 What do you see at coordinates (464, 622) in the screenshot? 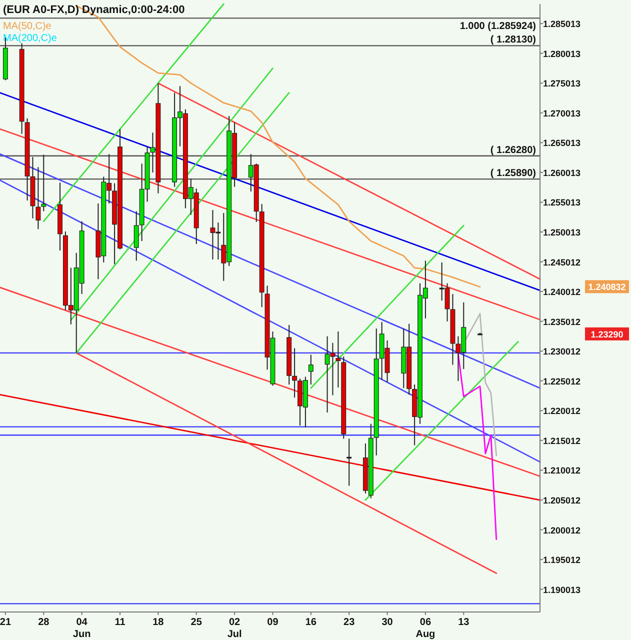
I see `x-tick-label: 13` at bounding box center [464, 622].